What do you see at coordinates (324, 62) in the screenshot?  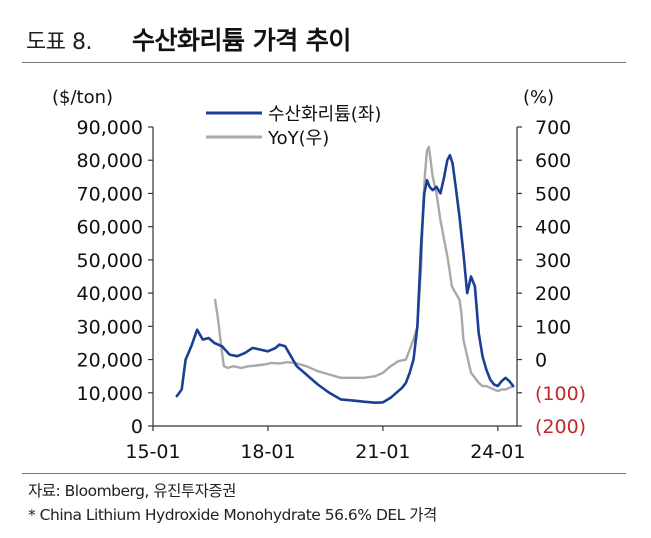 I see `header-divider` at bounding box center [324, 62].